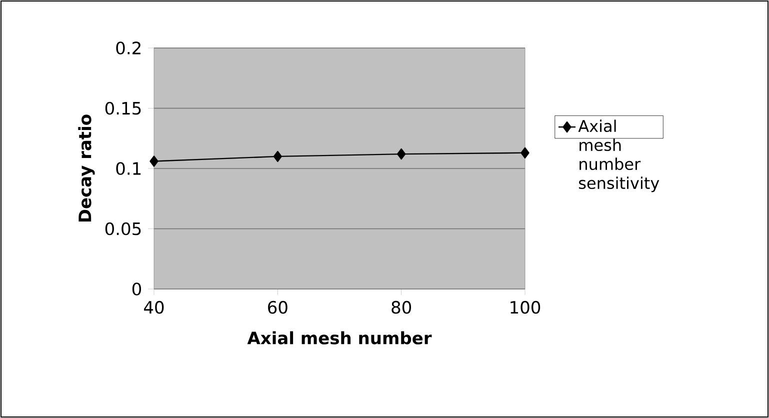 Image resolution: width=769 pixels, height=418 pixels. I want to click on x-tick-label: 100, so click(525, 307).